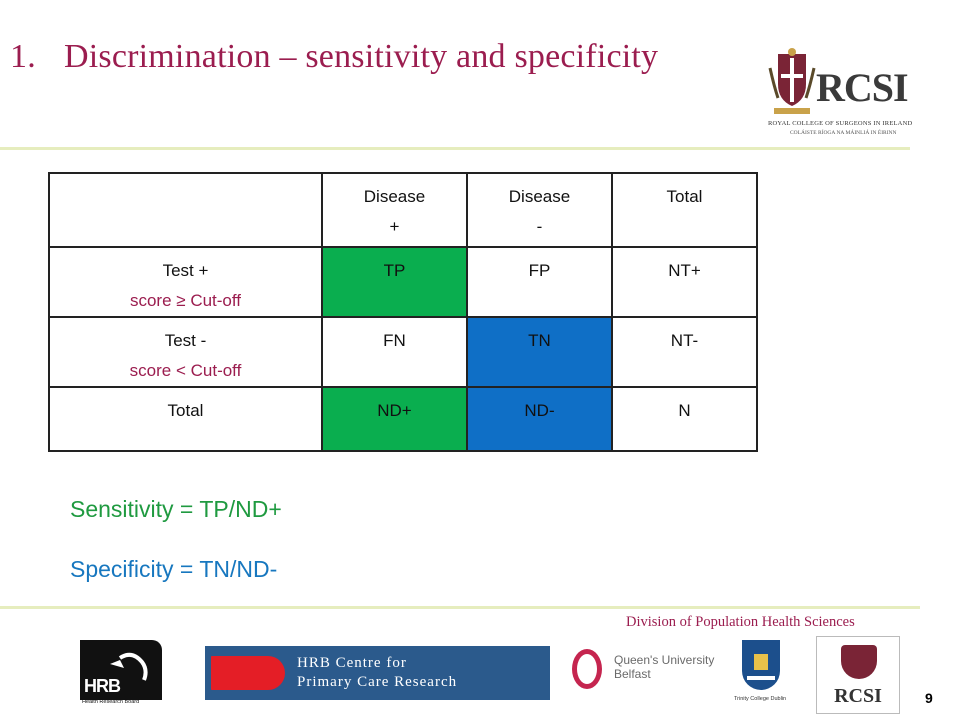  I want to click on row-sublabel: score ≥ Cut-off, so click(185, 300).